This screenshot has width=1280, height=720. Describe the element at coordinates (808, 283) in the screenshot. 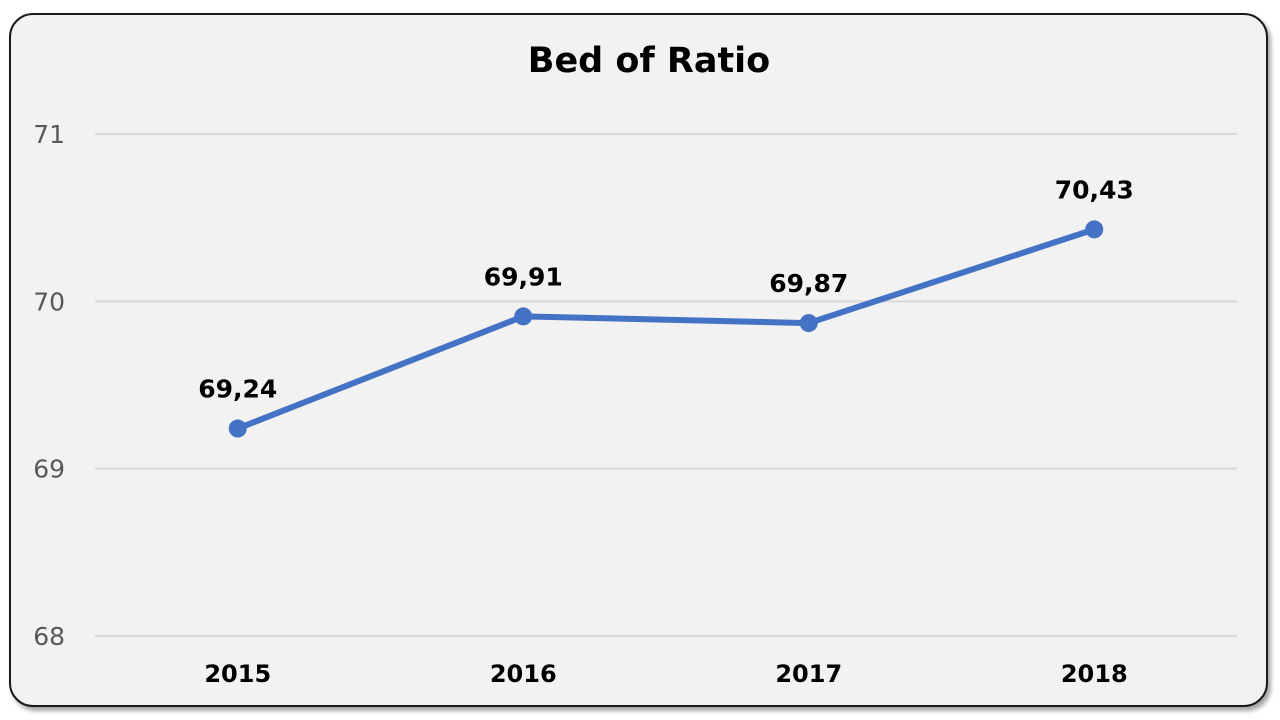

I see `data-label: 69,87` at that location.